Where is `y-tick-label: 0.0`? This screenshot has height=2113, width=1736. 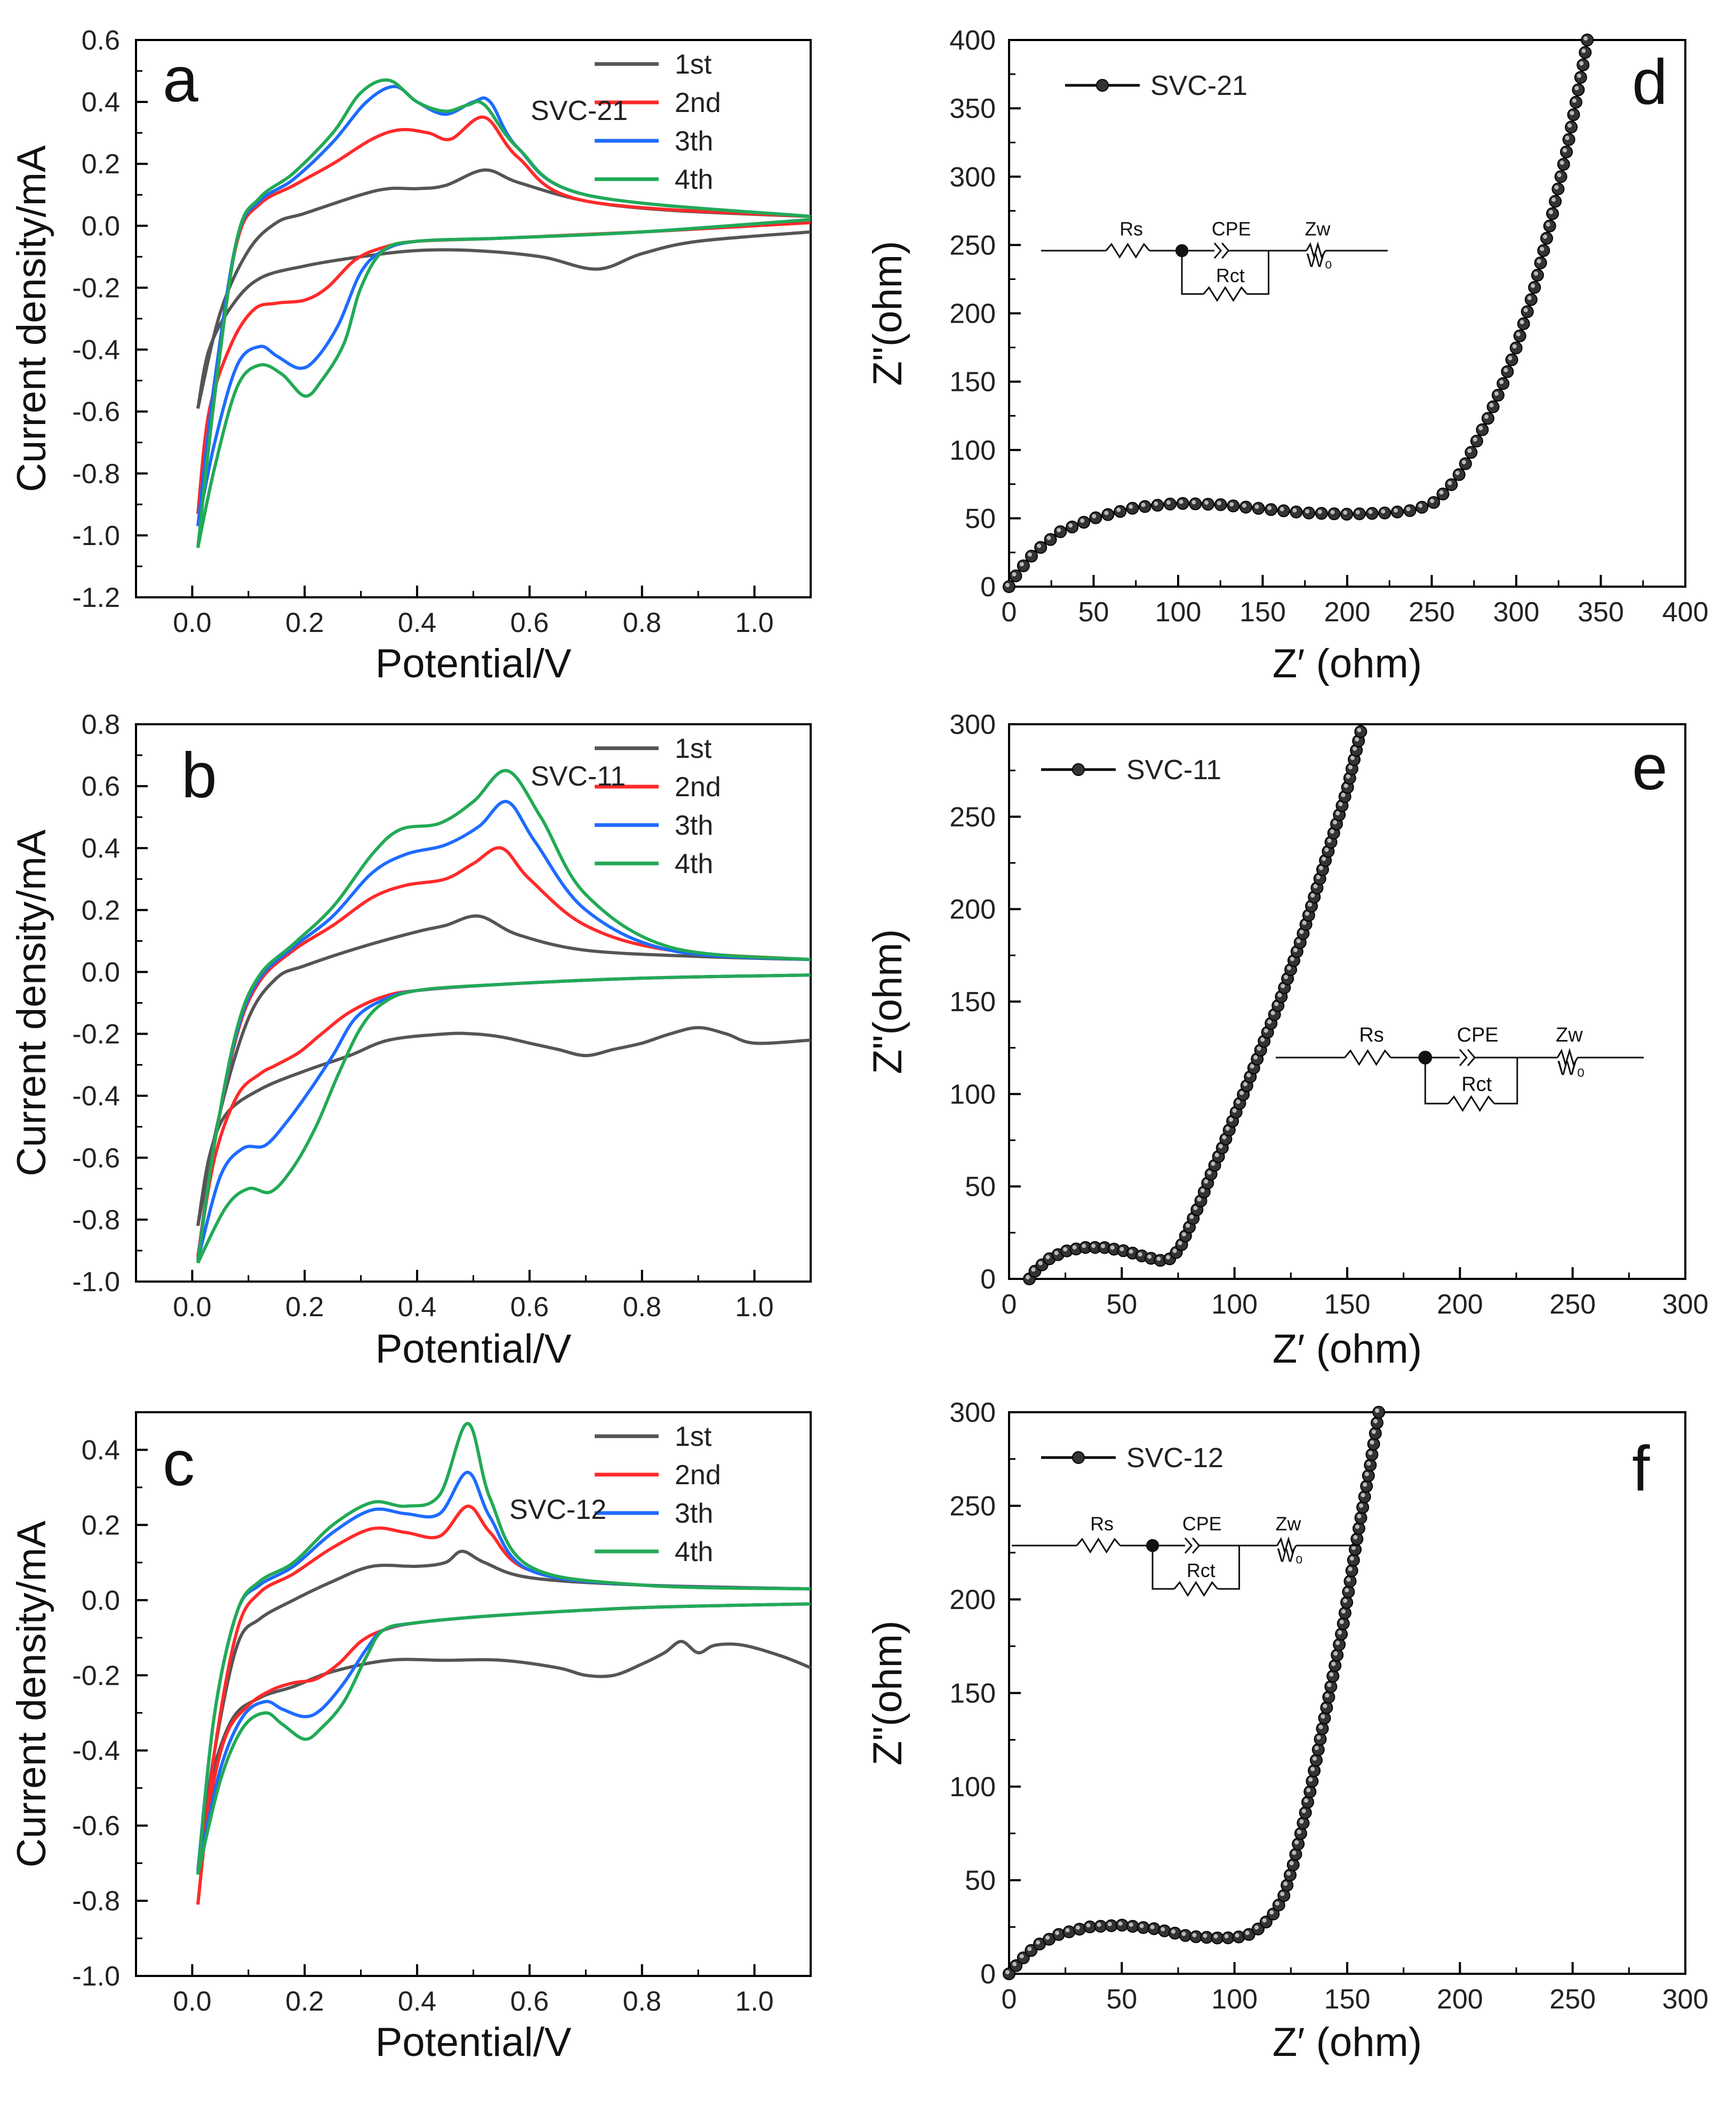 y-tick-label: 0.0 is located at coordinates (101, 973).